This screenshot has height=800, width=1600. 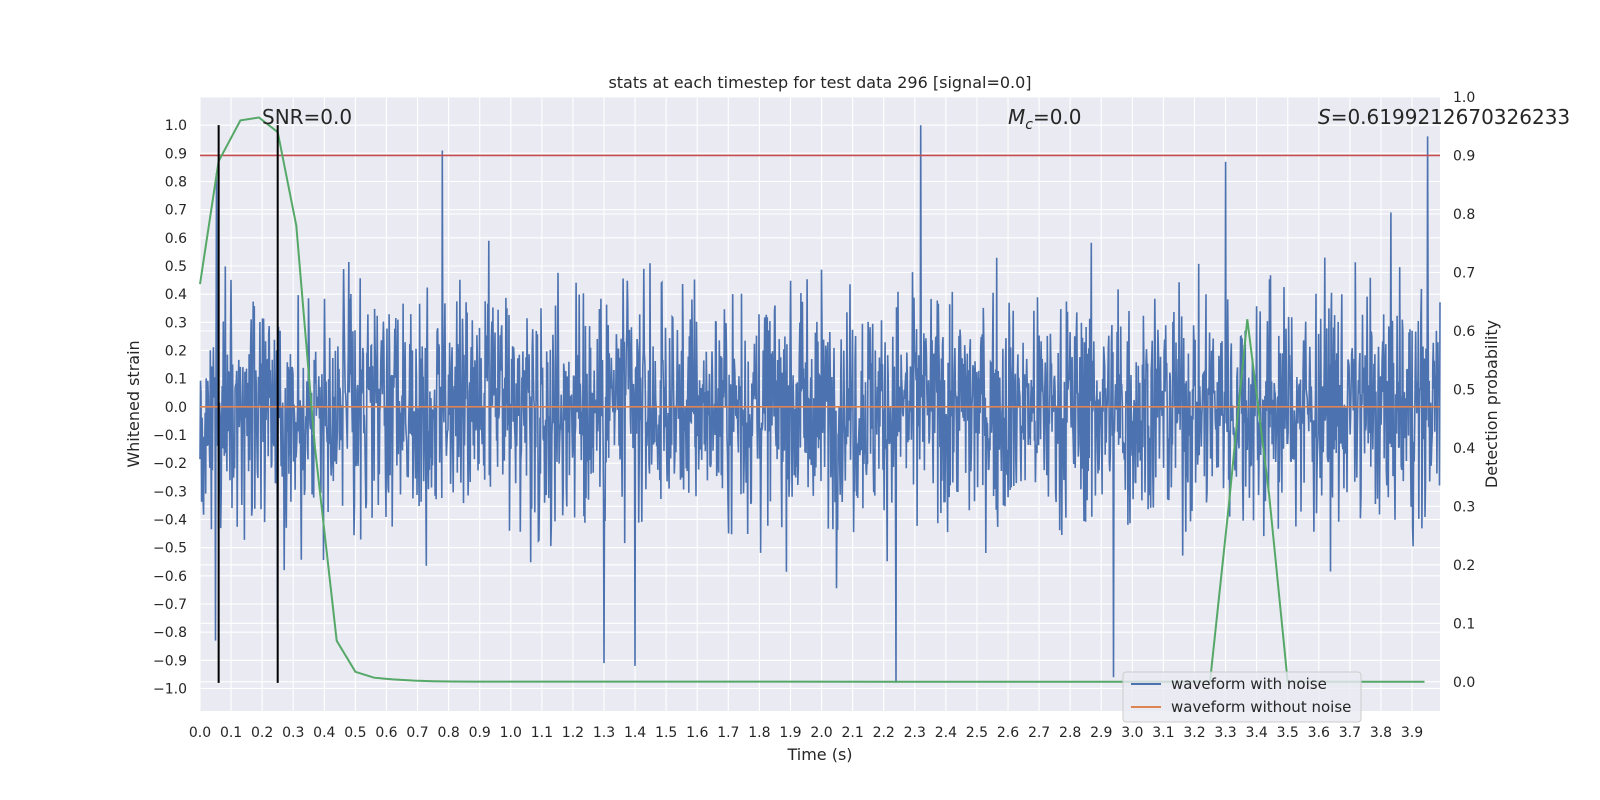 What do you see at coordinates (635, 733) in the screenshot?
I see `x-tick-label: 1.4` at bounding box center [635, 733].